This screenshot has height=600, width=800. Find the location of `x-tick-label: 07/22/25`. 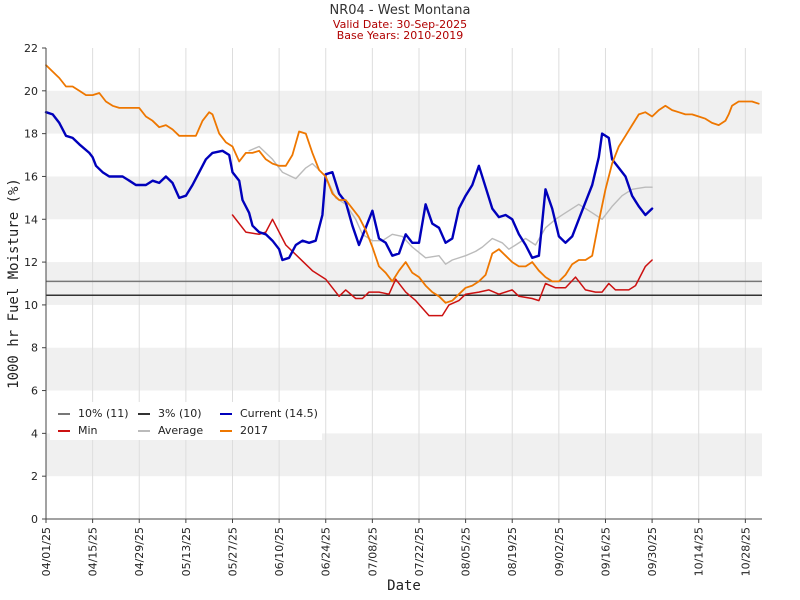

x-tick-label: 07/22/25 is located at coordinates (419, 551).